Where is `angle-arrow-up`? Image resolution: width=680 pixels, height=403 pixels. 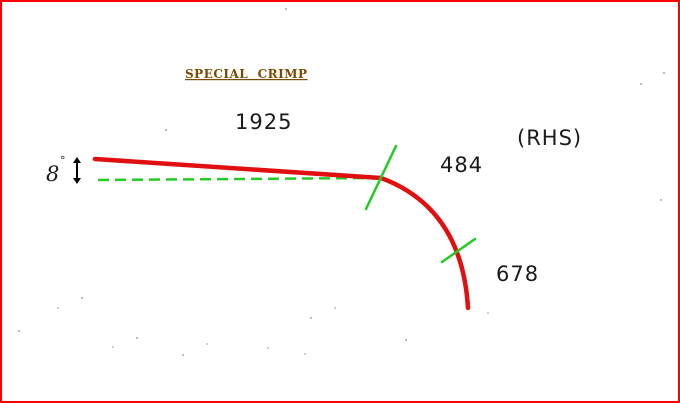 angle-arrow-up is located at coordinates (77, 160).